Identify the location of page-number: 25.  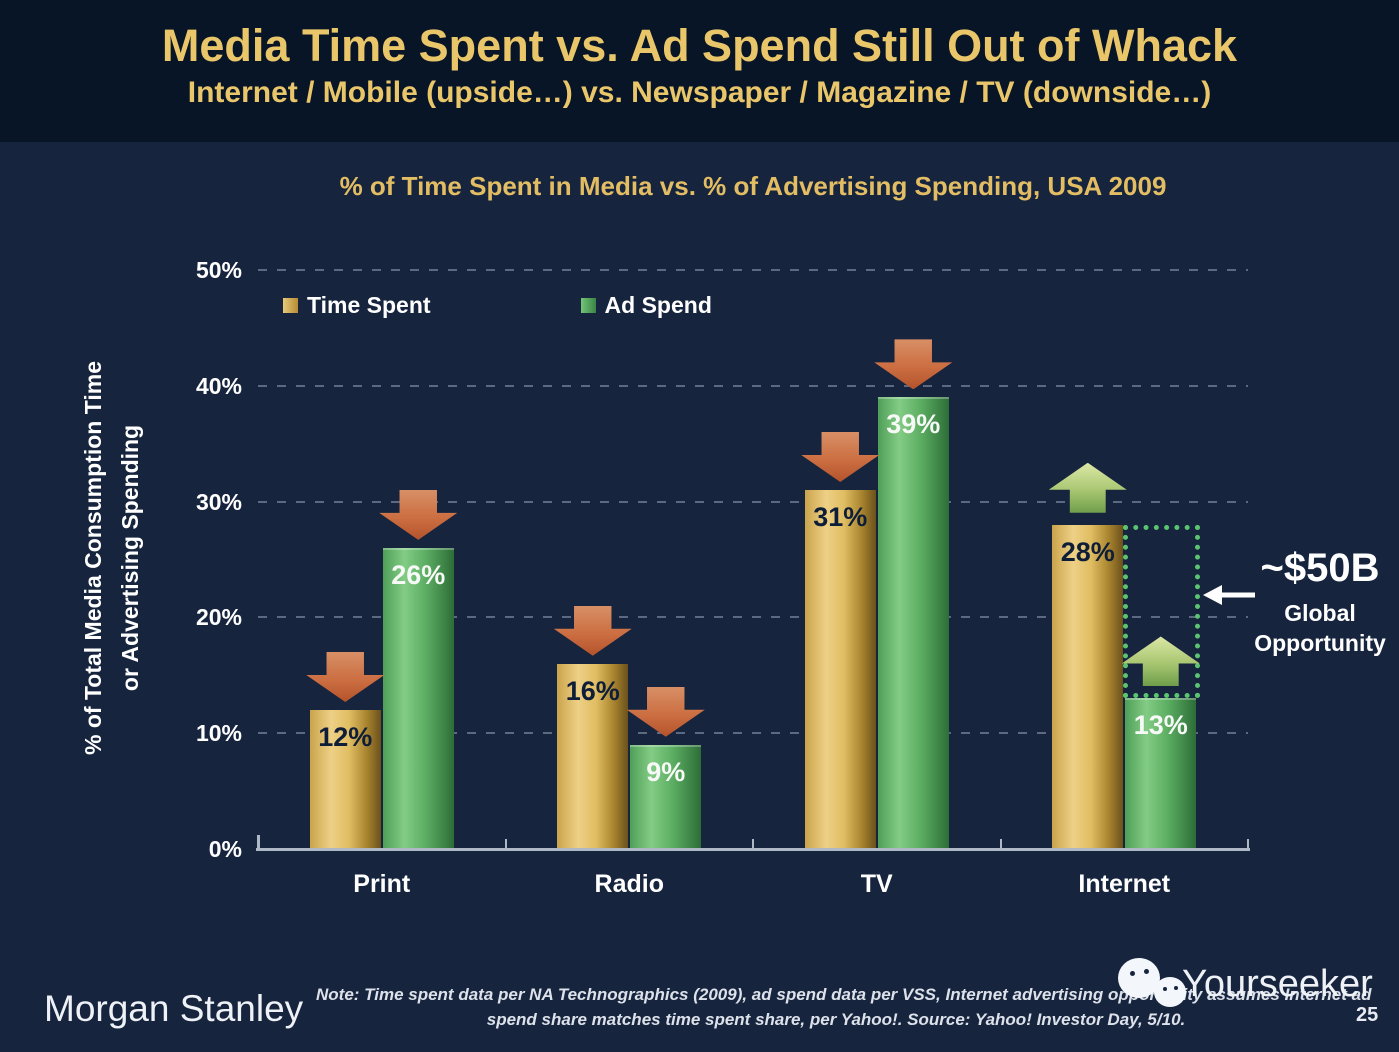
(1367, 1015).